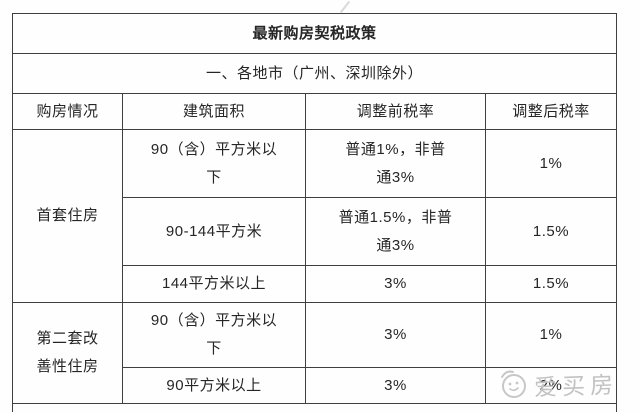 The image size is (640, 412). What do you see at coordinates (214, 111) in the screenshot?
I see `col-header-building-area: 建筑面积` at bounding box center [214, 111].